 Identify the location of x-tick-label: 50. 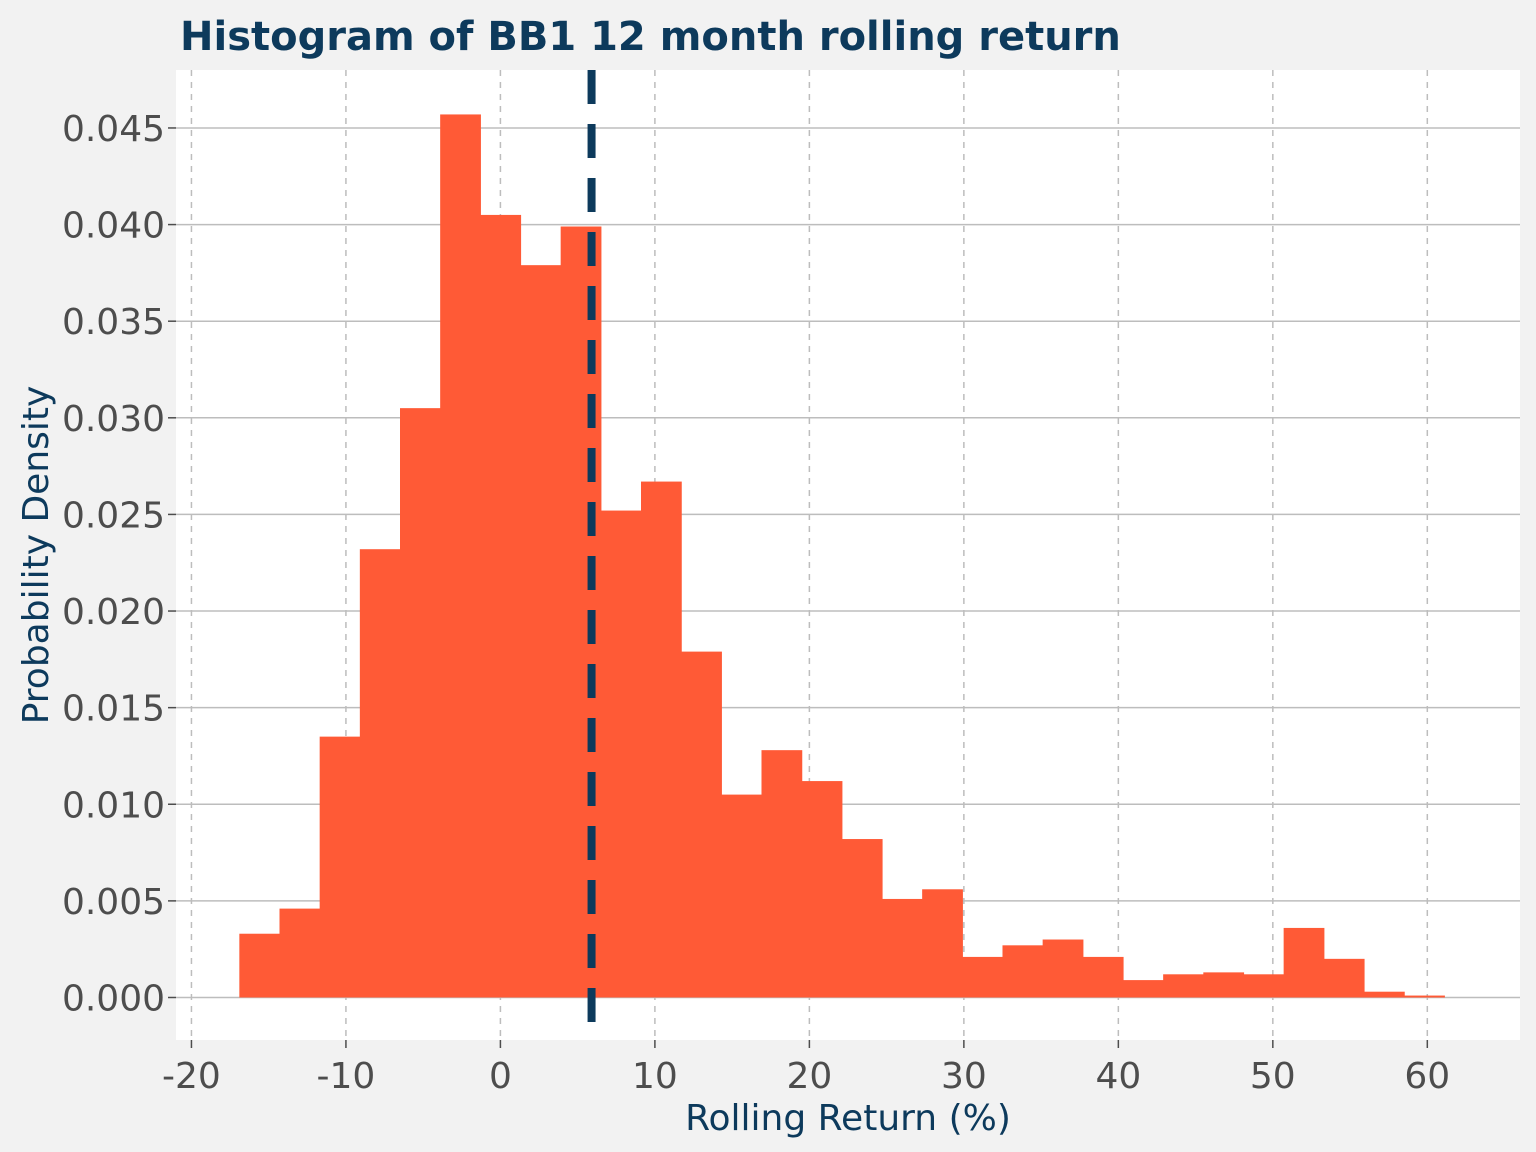
(1273, 1076).